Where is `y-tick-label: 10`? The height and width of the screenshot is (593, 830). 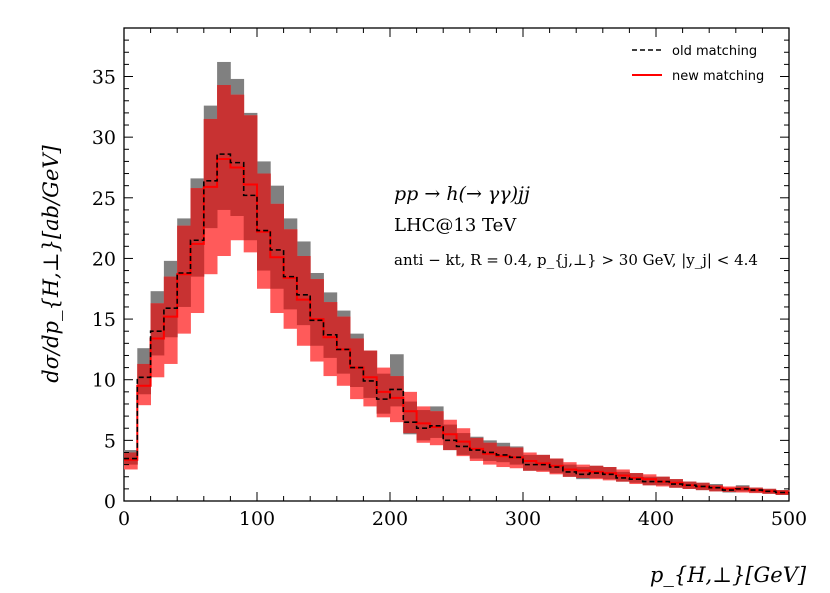
y-tick-label: 10 is located at coordinates (104, 381).